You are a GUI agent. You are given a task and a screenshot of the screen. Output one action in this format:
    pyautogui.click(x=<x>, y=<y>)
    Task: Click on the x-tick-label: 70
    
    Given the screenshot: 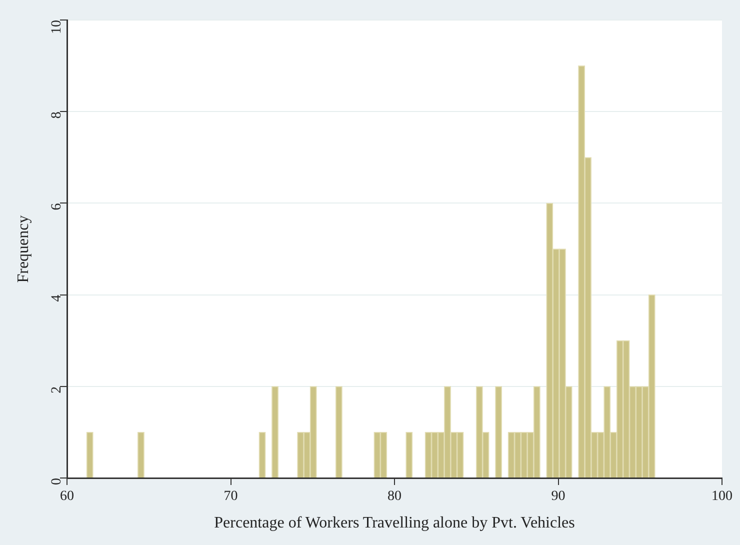 What is the action you would take?
    pyautogui.click(x=231, y=496)
    